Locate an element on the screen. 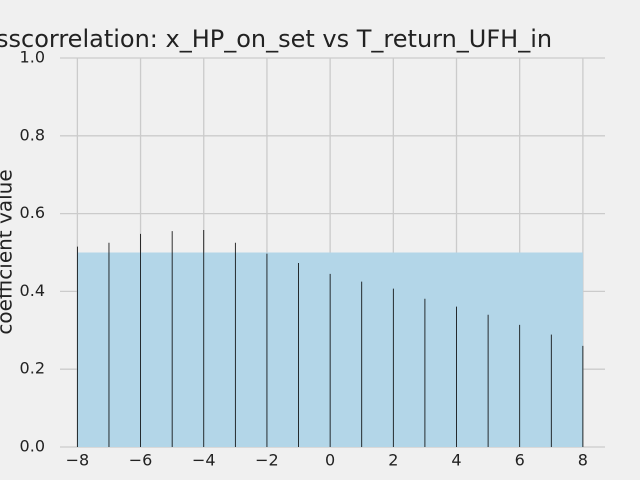  y-tick-label: 0.8 is located at coordinates (32, 134).